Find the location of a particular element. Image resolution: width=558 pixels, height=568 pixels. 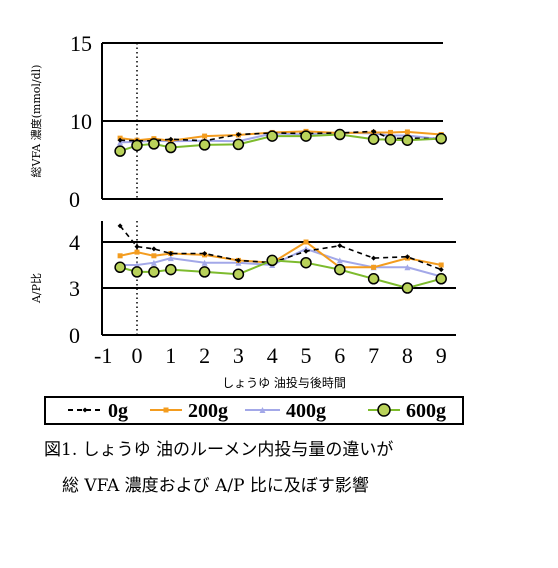

legend-items: 0g 200g 400g 600g is located at coordinates (257, 411).